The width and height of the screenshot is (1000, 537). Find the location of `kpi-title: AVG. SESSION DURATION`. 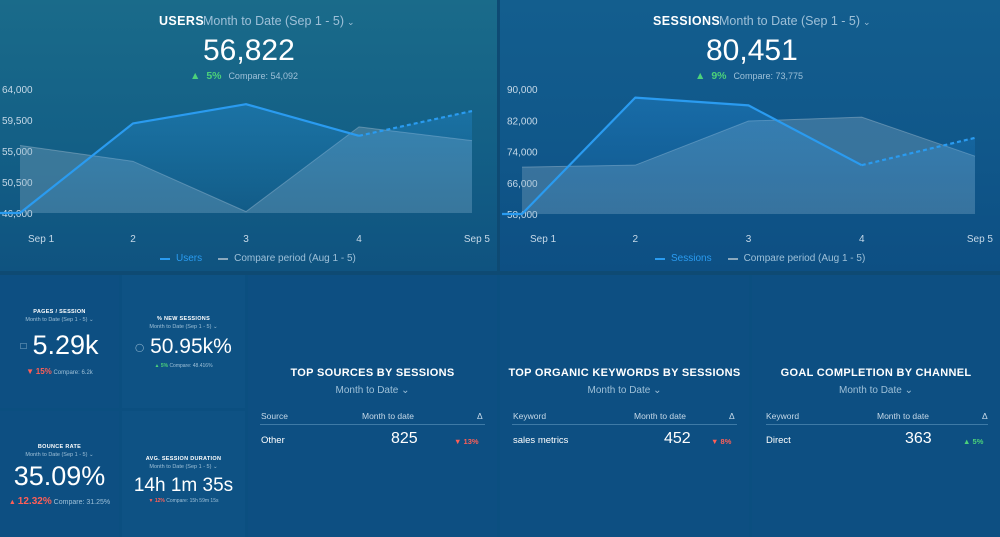

kpi-title: AVG. SESSION DURATION is located at coordinates (183, 459).